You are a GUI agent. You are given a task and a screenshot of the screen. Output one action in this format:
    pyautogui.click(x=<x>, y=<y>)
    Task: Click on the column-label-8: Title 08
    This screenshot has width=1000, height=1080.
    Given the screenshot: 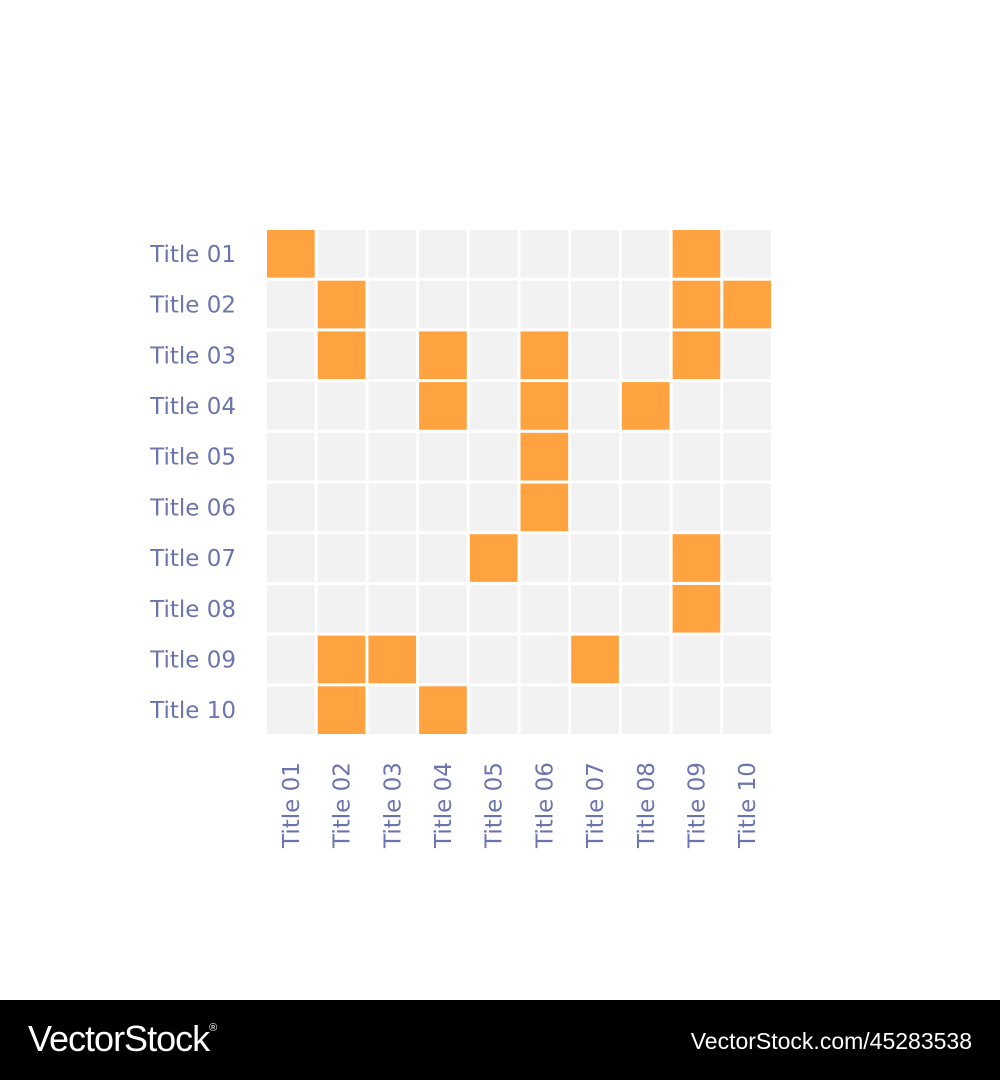 What is the action you would take?
    pyautogui.click(x=647, y=805)
    